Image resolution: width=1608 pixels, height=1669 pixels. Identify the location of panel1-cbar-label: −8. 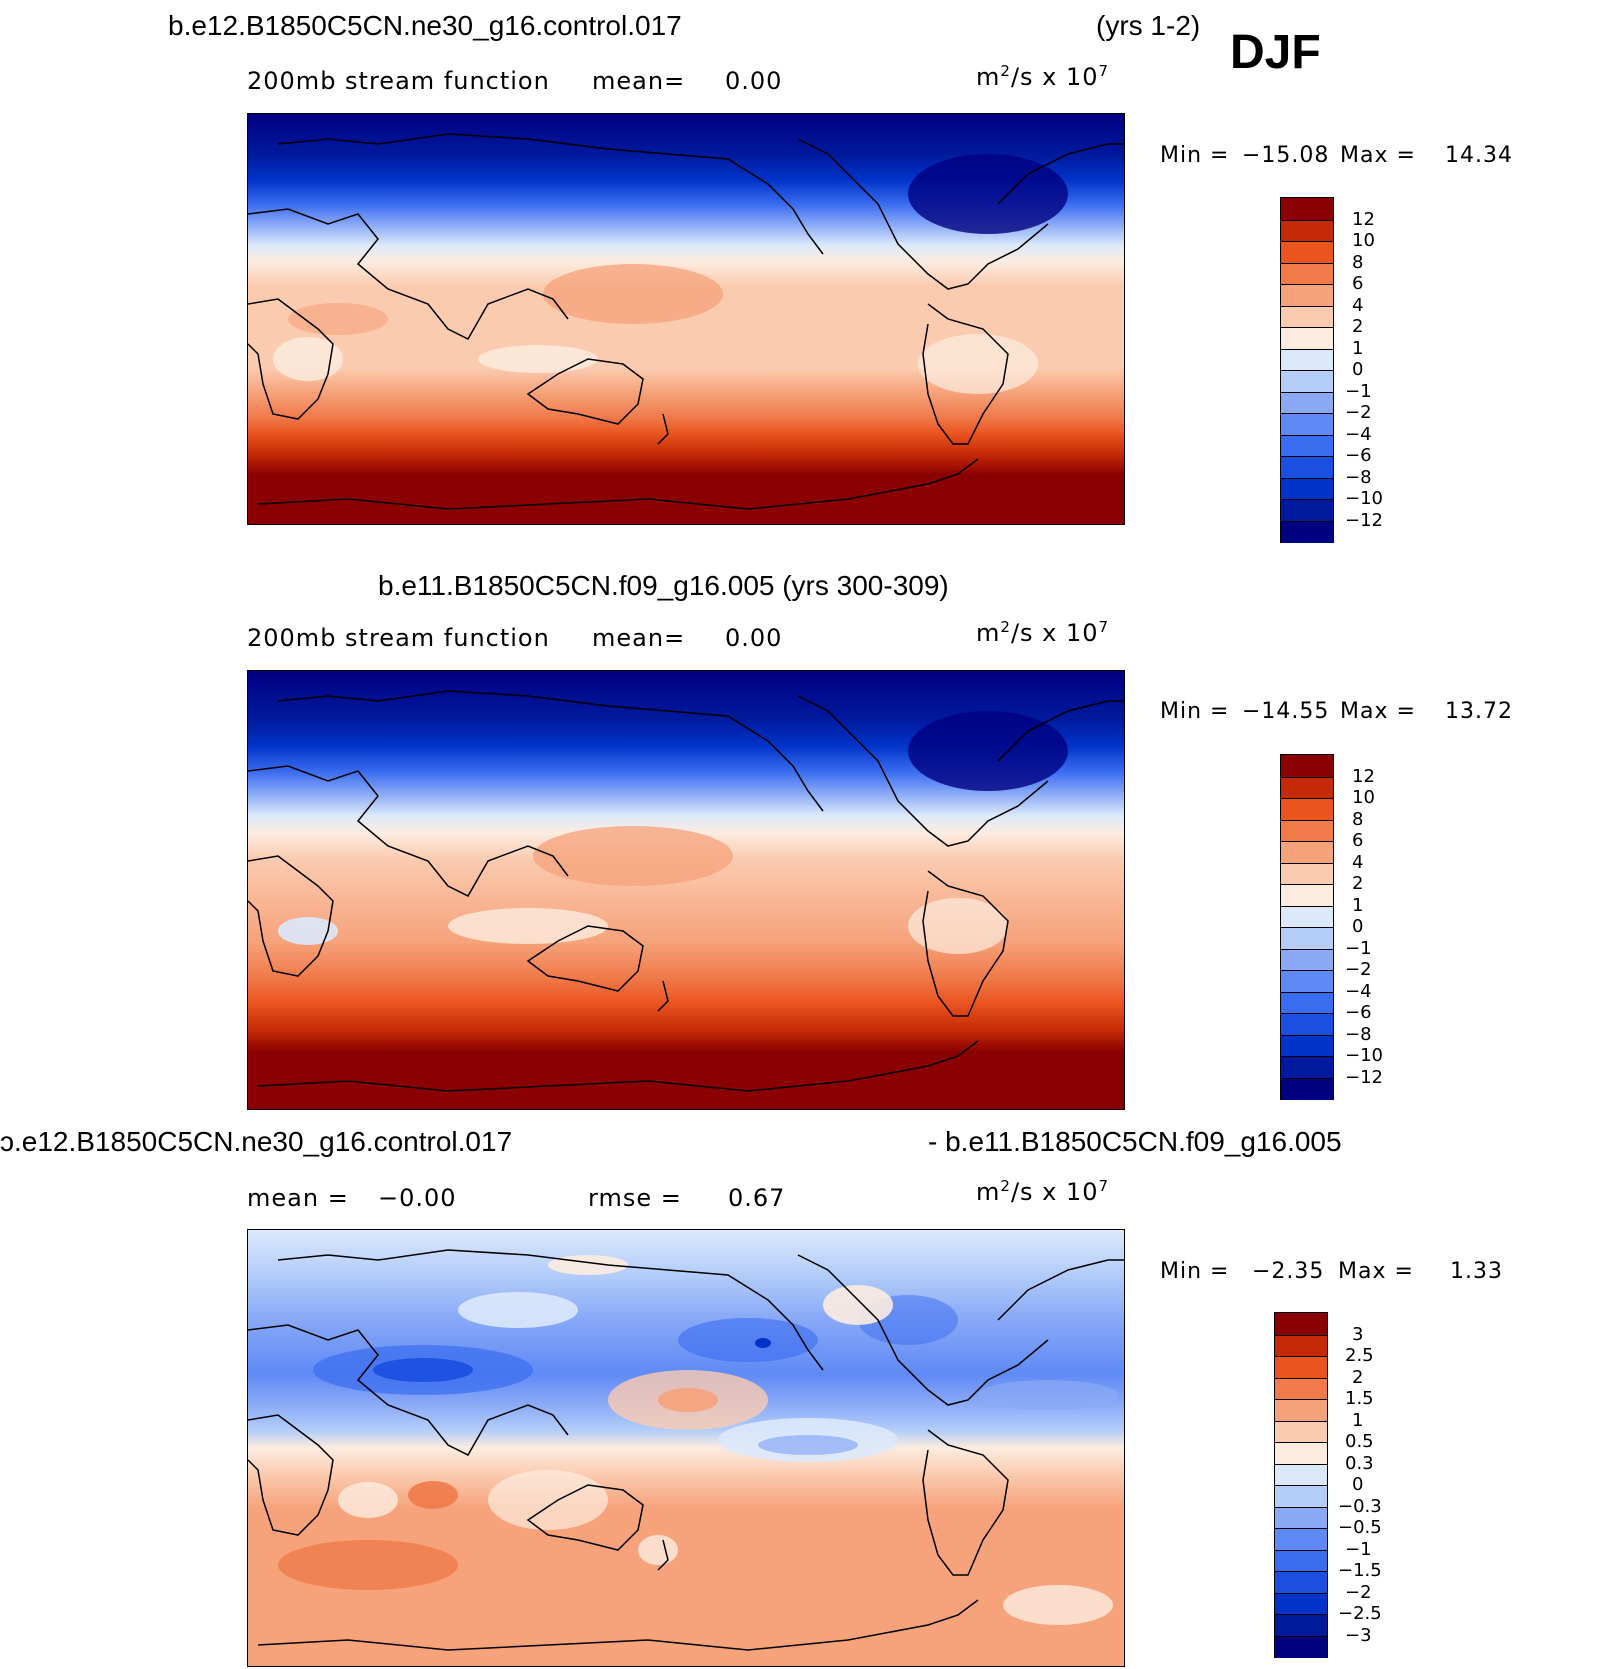
(1358, 477).